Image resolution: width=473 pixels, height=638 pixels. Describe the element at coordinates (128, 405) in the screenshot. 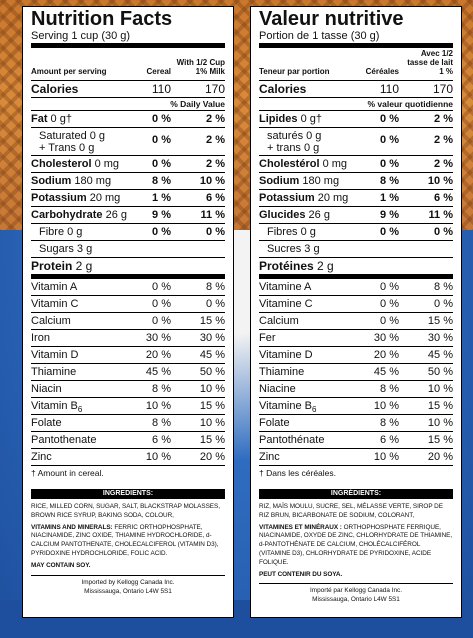

I see `vitamin-row: Vitamin B6 10 % 15 %` at that location.